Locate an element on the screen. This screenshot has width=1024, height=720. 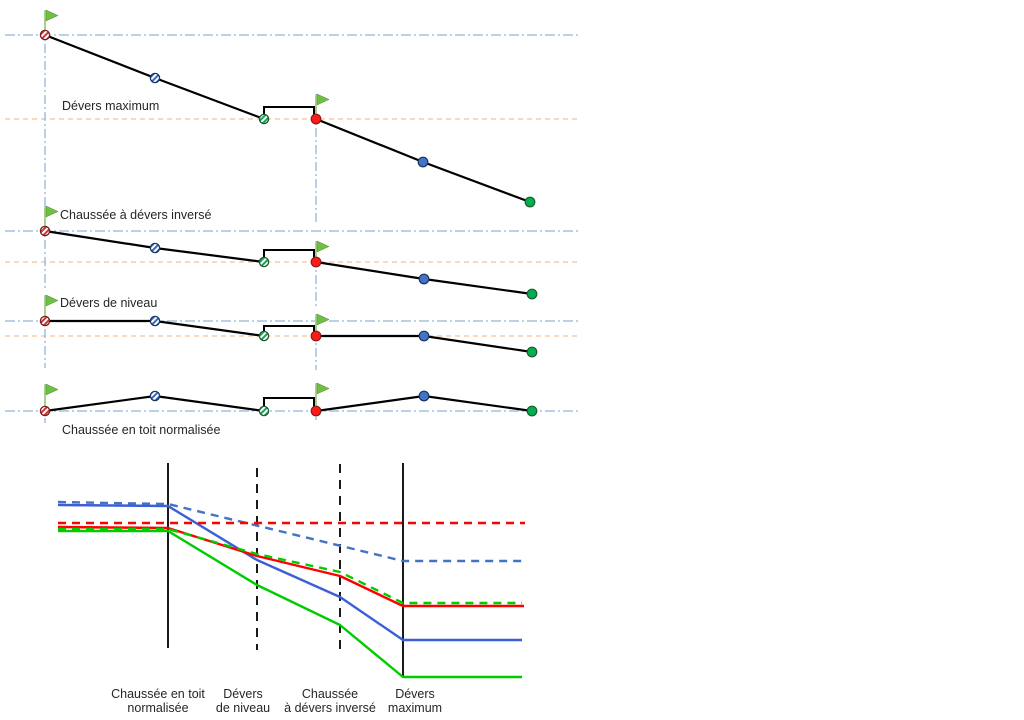
section-label-devers-niveau: Dévers de niveau is located at coordinates (109, 303).